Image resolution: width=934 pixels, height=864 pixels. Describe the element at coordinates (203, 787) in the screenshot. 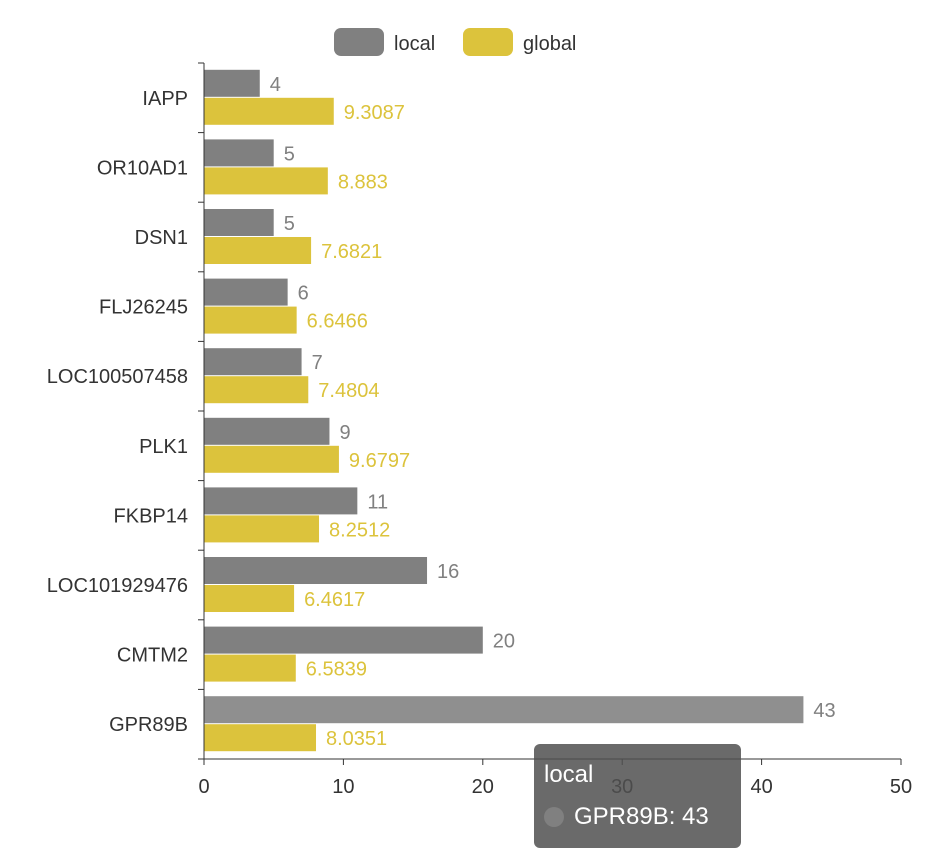

I see `x-tick-label-0: 0` at that location.